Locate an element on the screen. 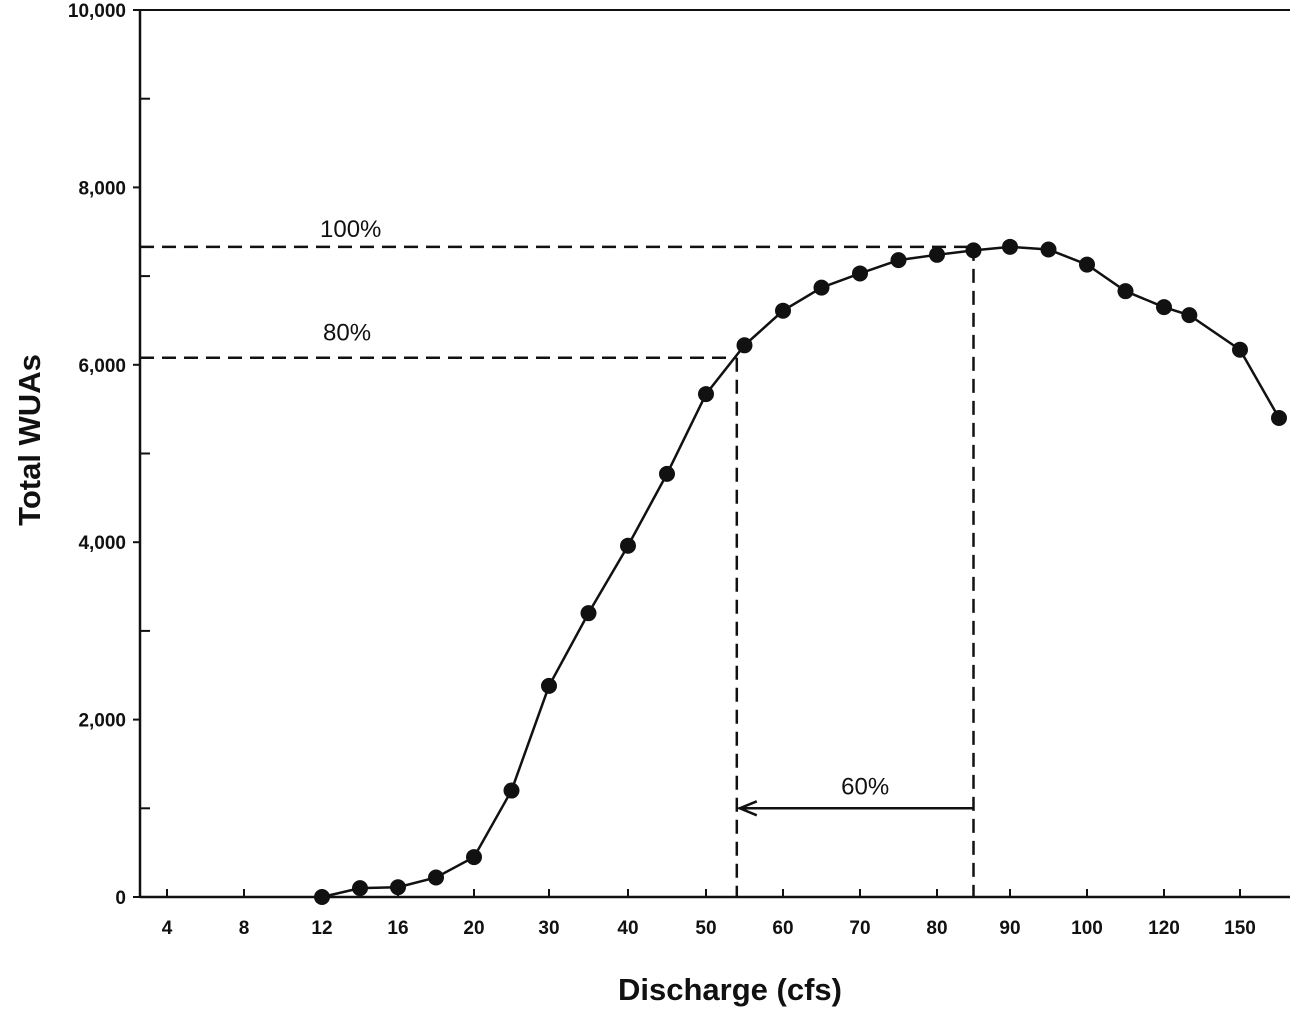 The height and width of the screenshot is (1010, 1291). label-100-percent: 100% is located at coordinates (350, 229).